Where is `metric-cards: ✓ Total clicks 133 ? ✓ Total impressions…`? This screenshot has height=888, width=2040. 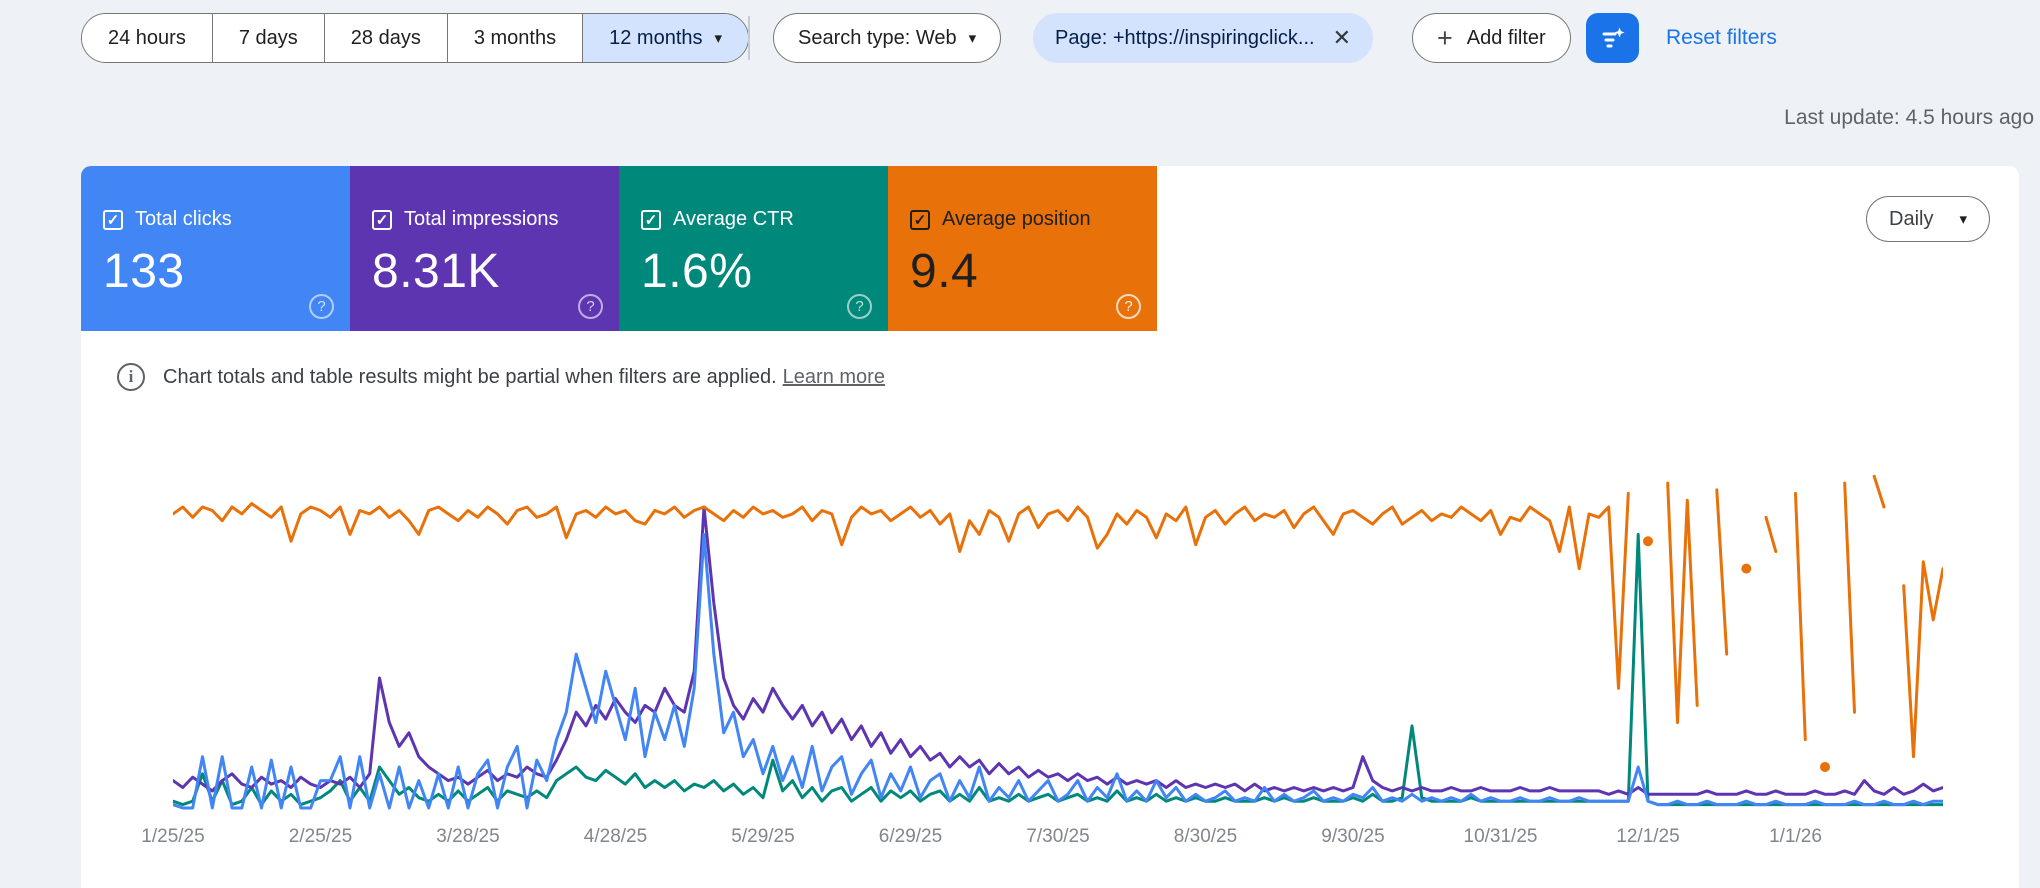 metric-cards: ✓ Total clicks 133 ? ✓ Total impressions… is located at coordinates (619, 248).